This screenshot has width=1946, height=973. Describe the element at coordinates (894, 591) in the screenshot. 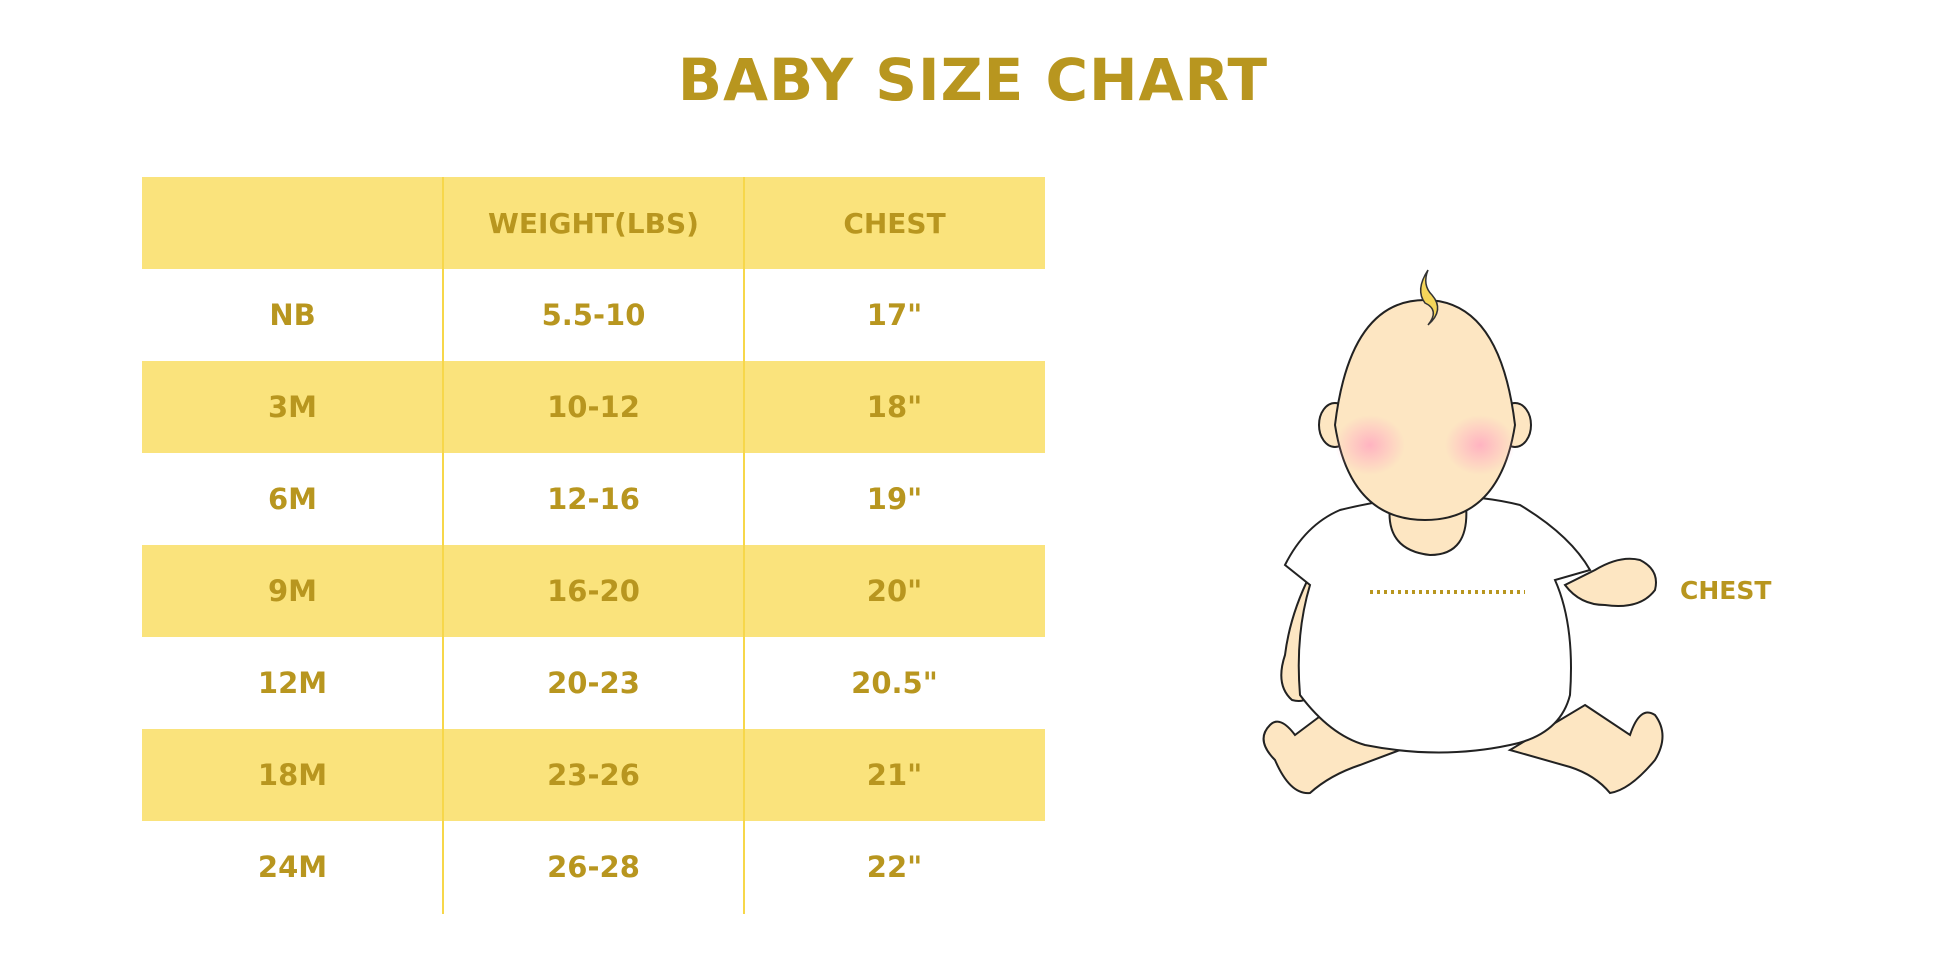

I see `chest-cell: 20"` at that location.